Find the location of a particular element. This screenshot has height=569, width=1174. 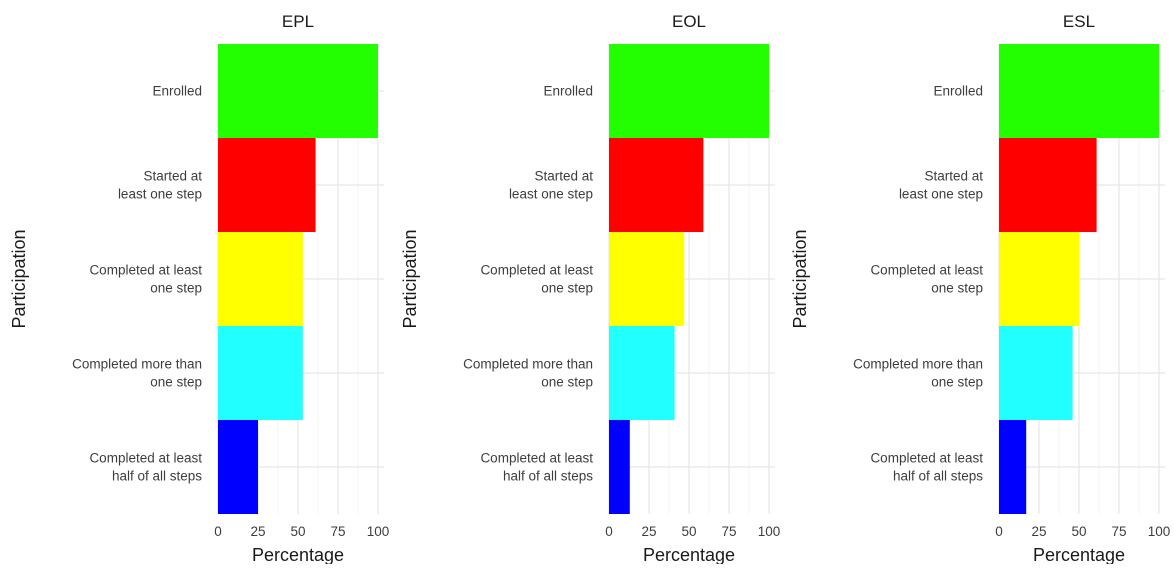

panel-title: EPL is located at coordinates (298, 21).